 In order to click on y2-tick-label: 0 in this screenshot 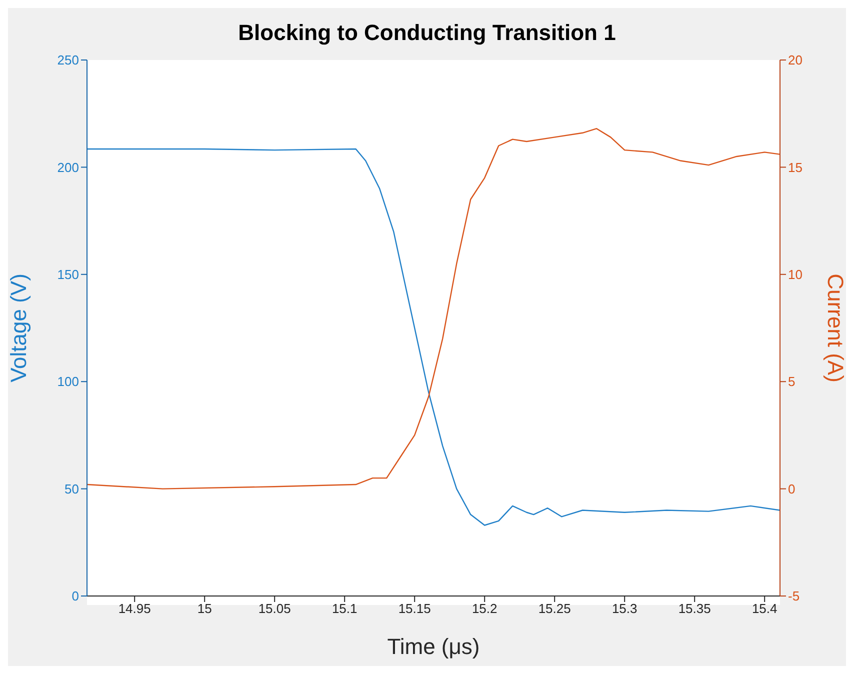, I will do `click(792, 488)`.